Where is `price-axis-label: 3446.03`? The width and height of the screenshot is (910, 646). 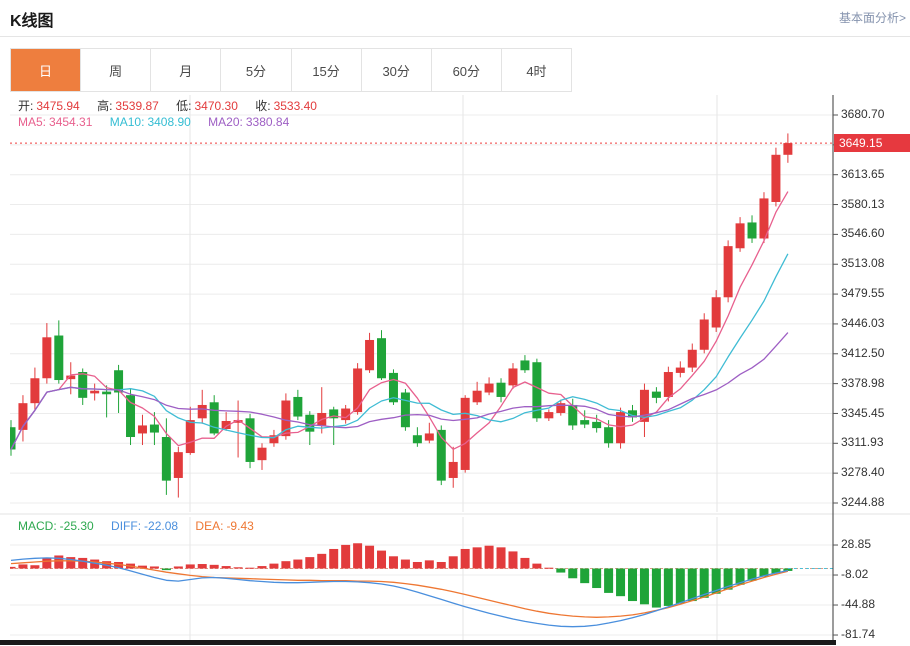 price-axis-label: 3446.03 is located at coordinates (863, 322).